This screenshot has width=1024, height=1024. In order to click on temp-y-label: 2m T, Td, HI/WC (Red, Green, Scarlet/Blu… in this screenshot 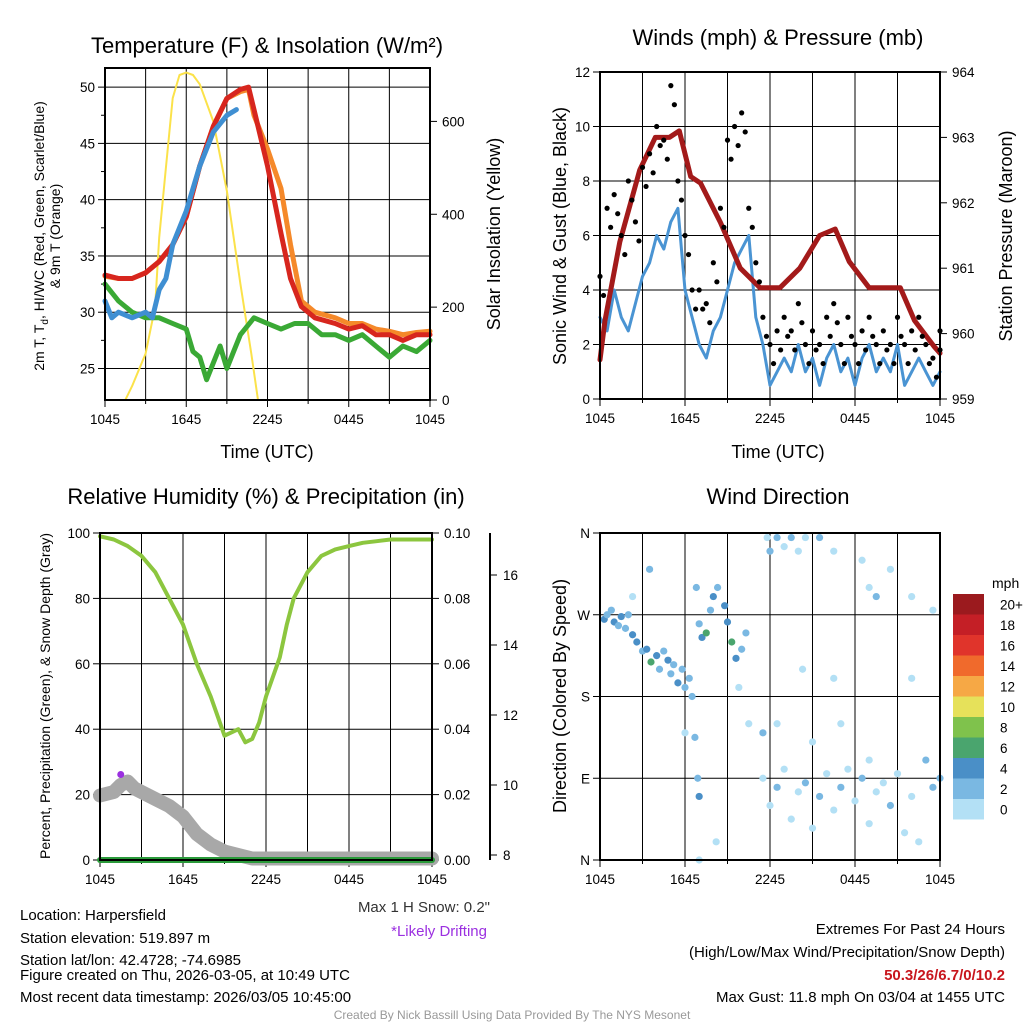, I will do `click(47, 236)`.